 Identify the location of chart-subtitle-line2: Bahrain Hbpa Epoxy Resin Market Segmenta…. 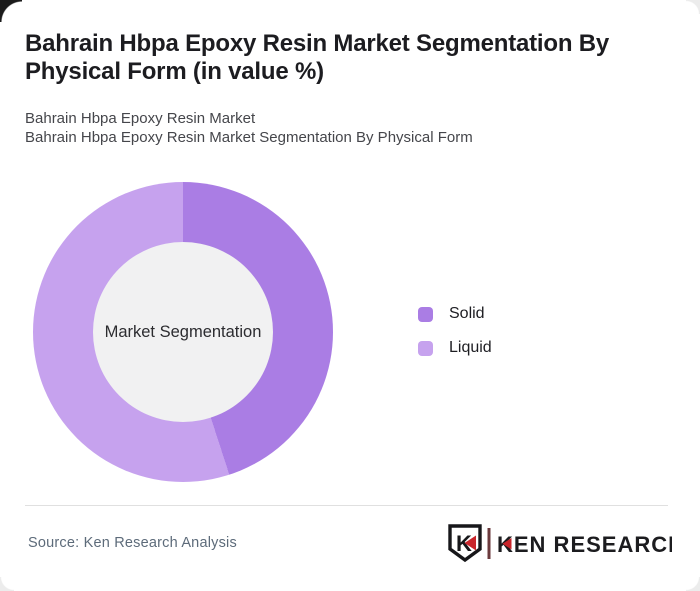
(249, 137).